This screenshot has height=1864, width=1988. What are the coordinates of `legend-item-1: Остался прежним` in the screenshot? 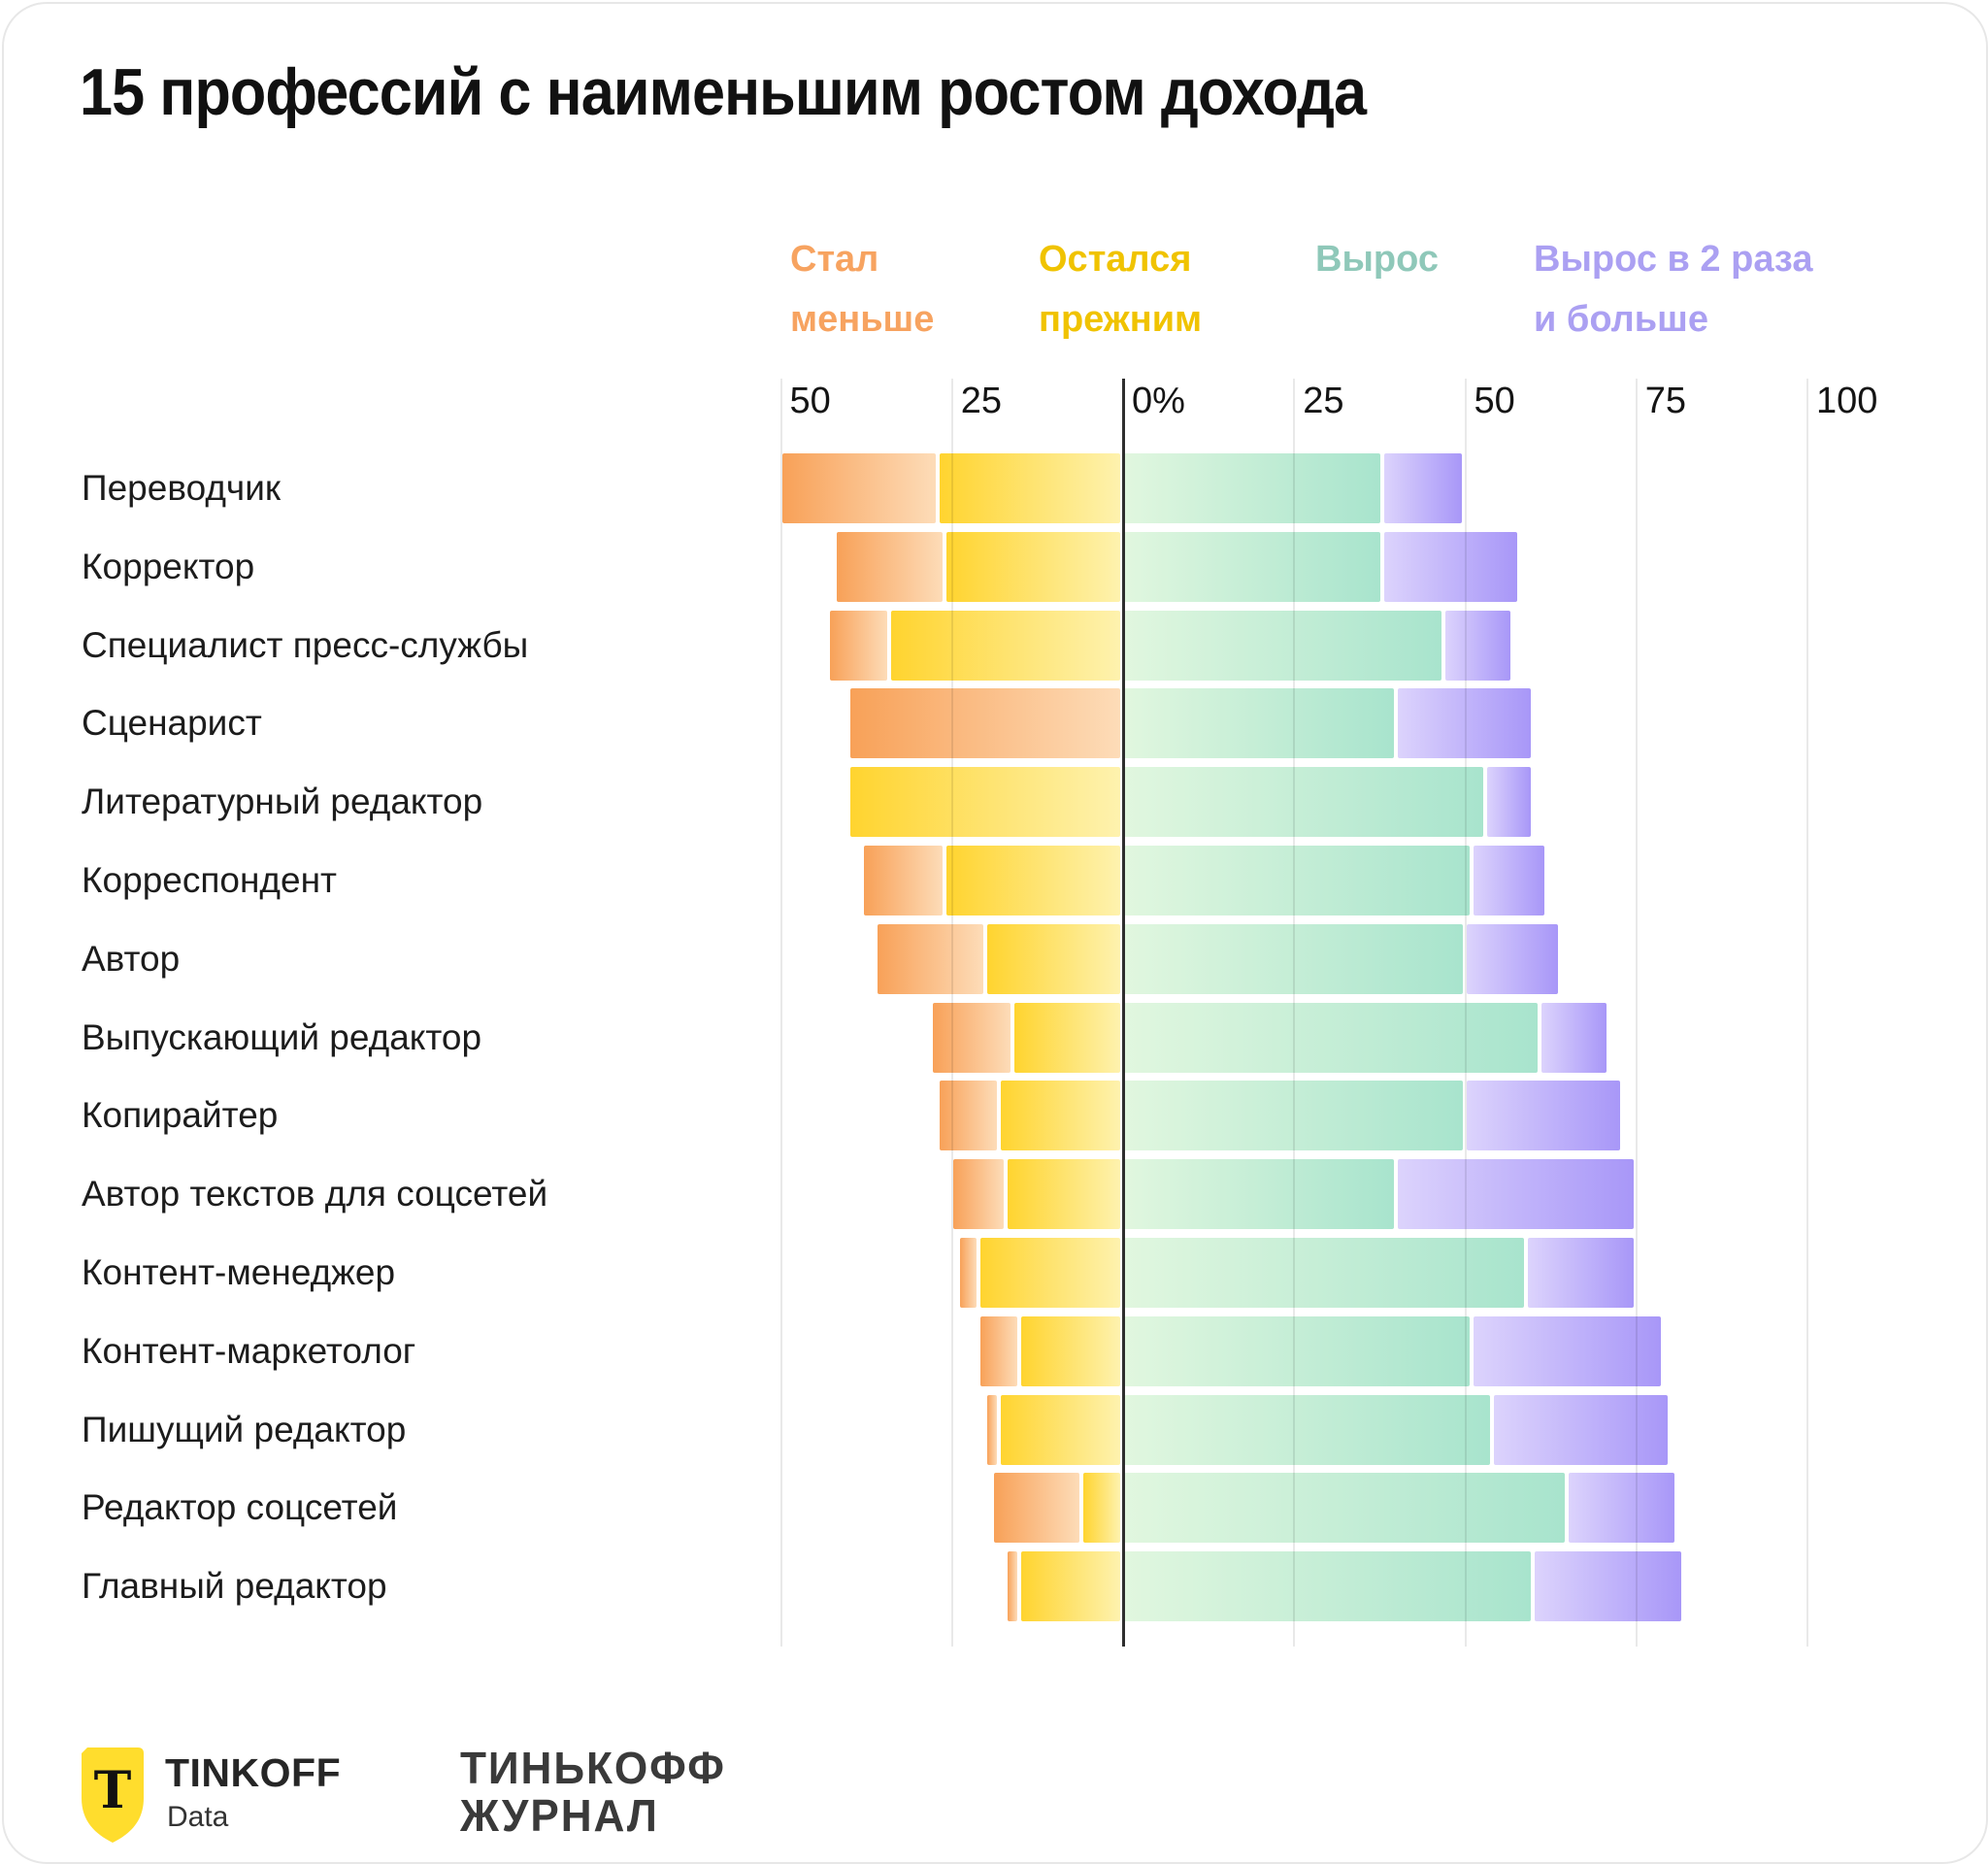 It's located at (1121, 289).